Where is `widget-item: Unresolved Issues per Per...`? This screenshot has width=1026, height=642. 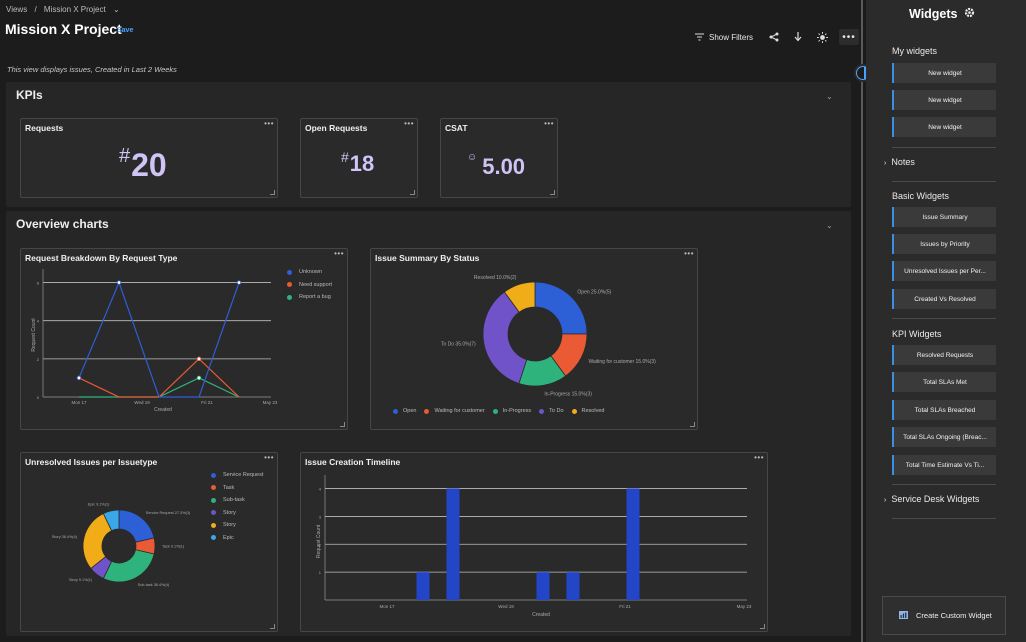 widget-item: Unresolved Issues per Per... is located at coordinates (944, 271).